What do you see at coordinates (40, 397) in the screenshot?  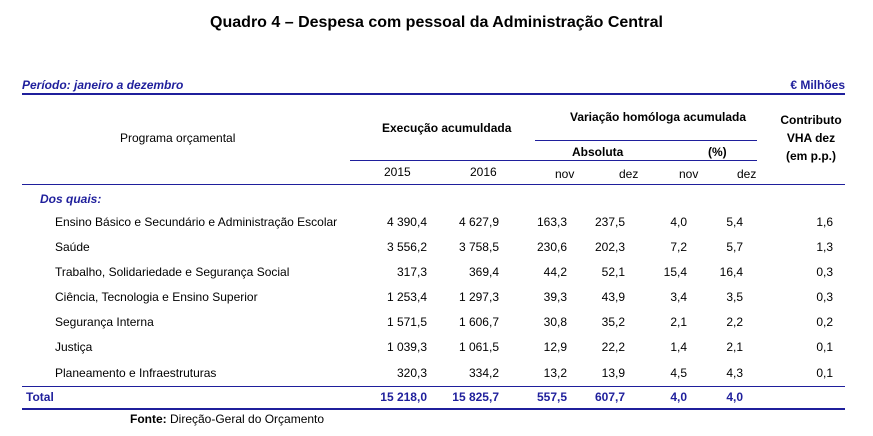 I see `total-label: Total` at bounding box center [40, 397].